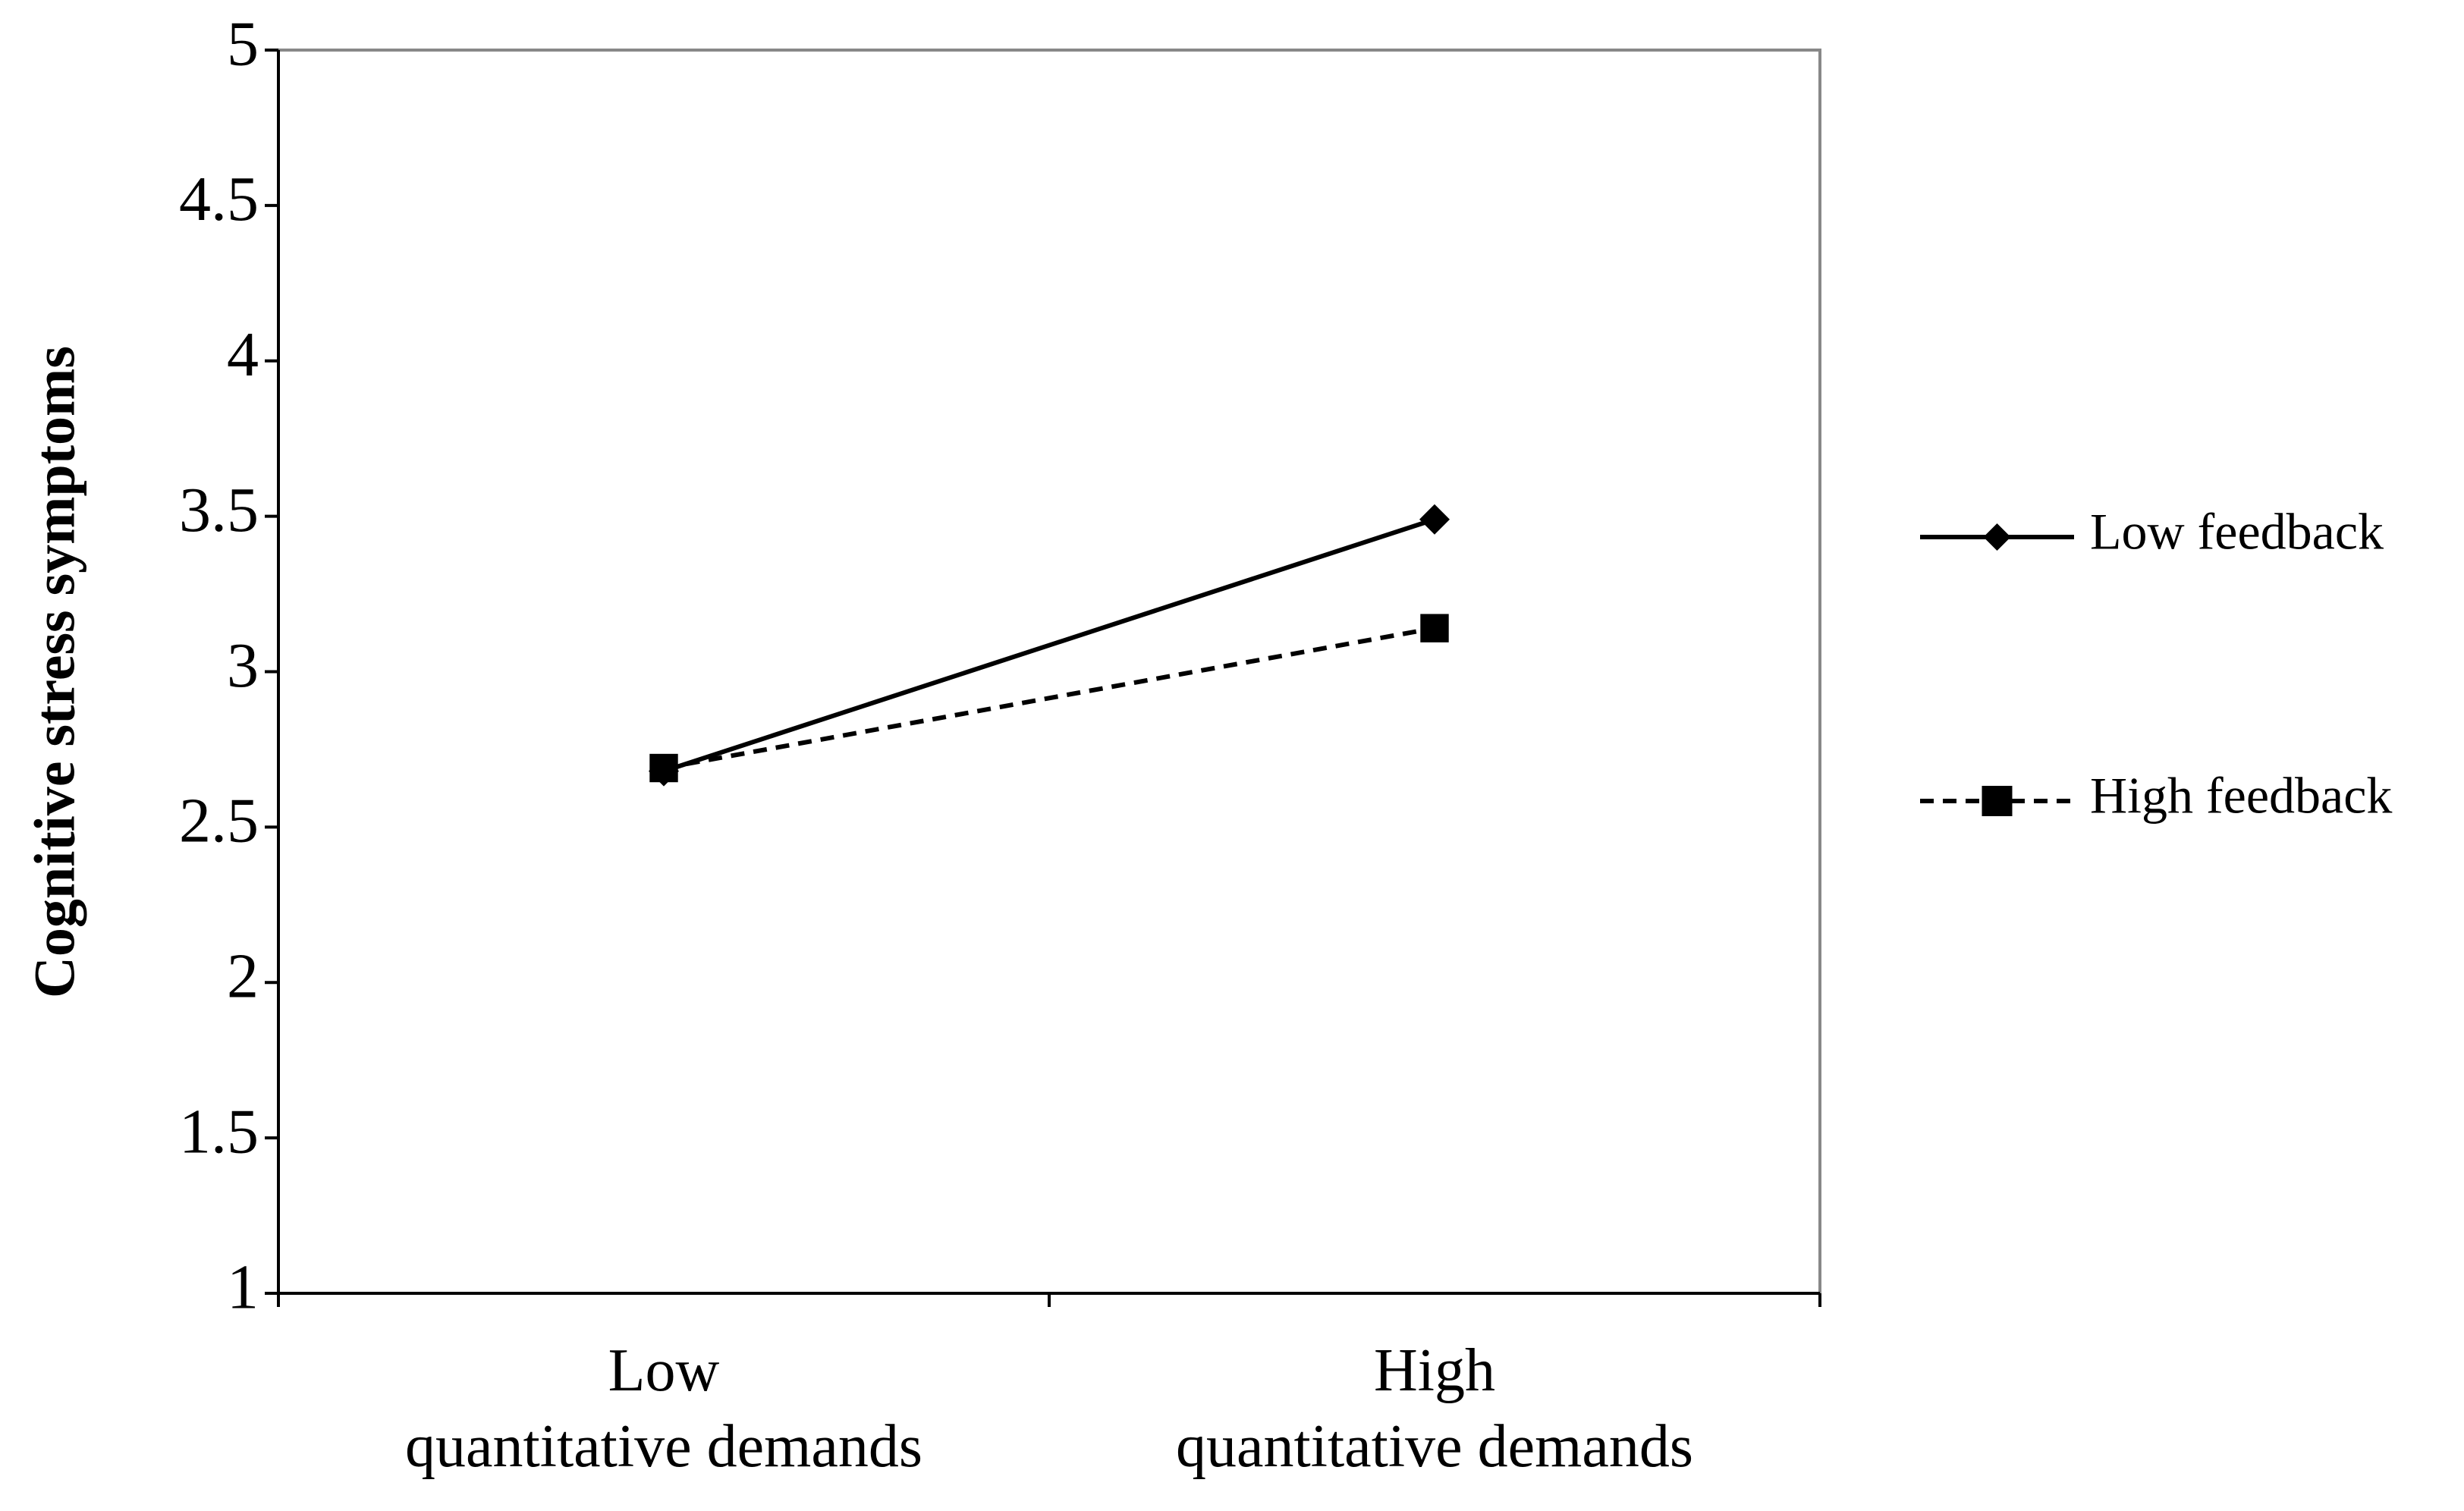  I want to click on y-tick-label: 4, so click(243, 354).